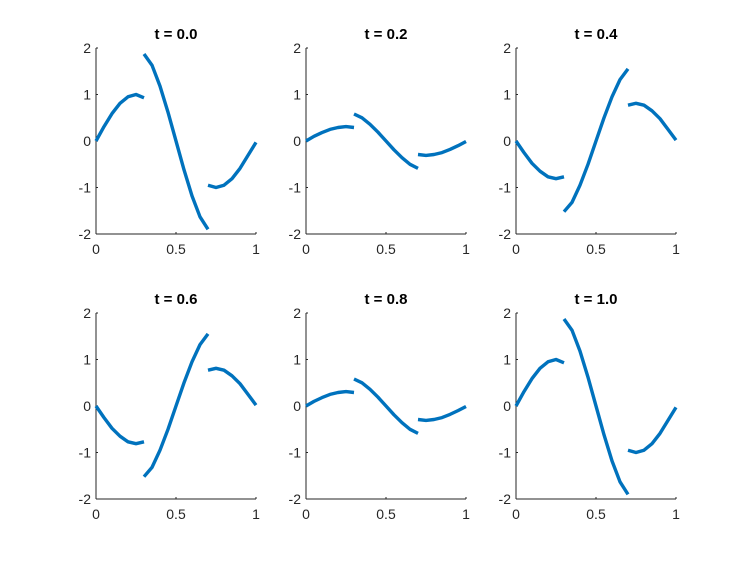 The height and width of the screenshot is (561, 747). Describe the element at coordinates (597, 34) in the screenshot. I see `subplot-title: t = 0.4` at that location.